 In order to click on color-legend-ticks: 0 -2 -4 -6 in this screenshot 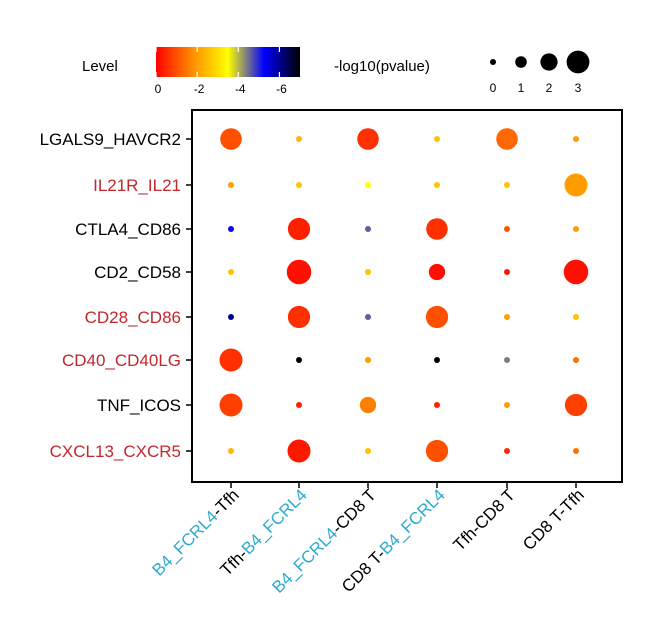, I will do `click(221, 71)`.